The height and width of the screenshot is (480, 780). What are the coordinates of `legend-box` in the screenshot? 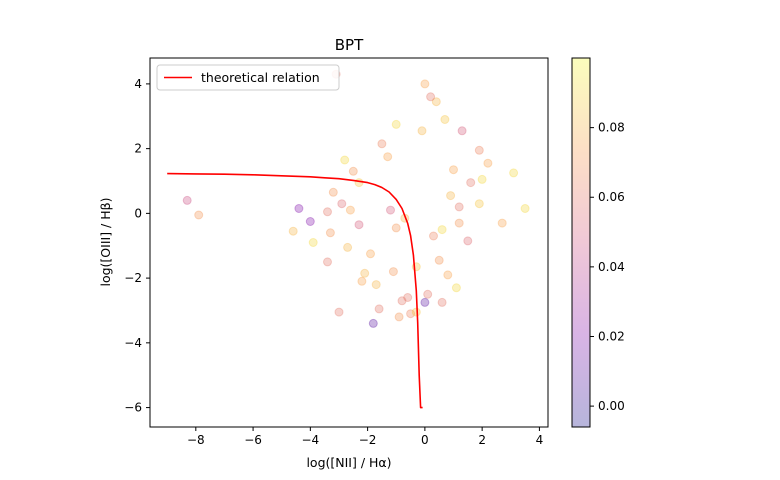 It's located at (248, 77).